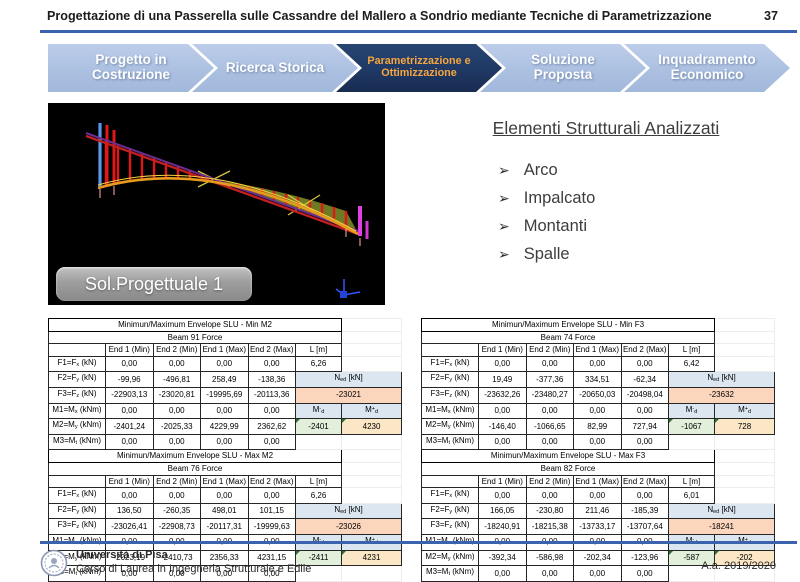  Describe the element at coordinates (502, 511) in the screenshot. I see `value-cell: 166,05` at that location.